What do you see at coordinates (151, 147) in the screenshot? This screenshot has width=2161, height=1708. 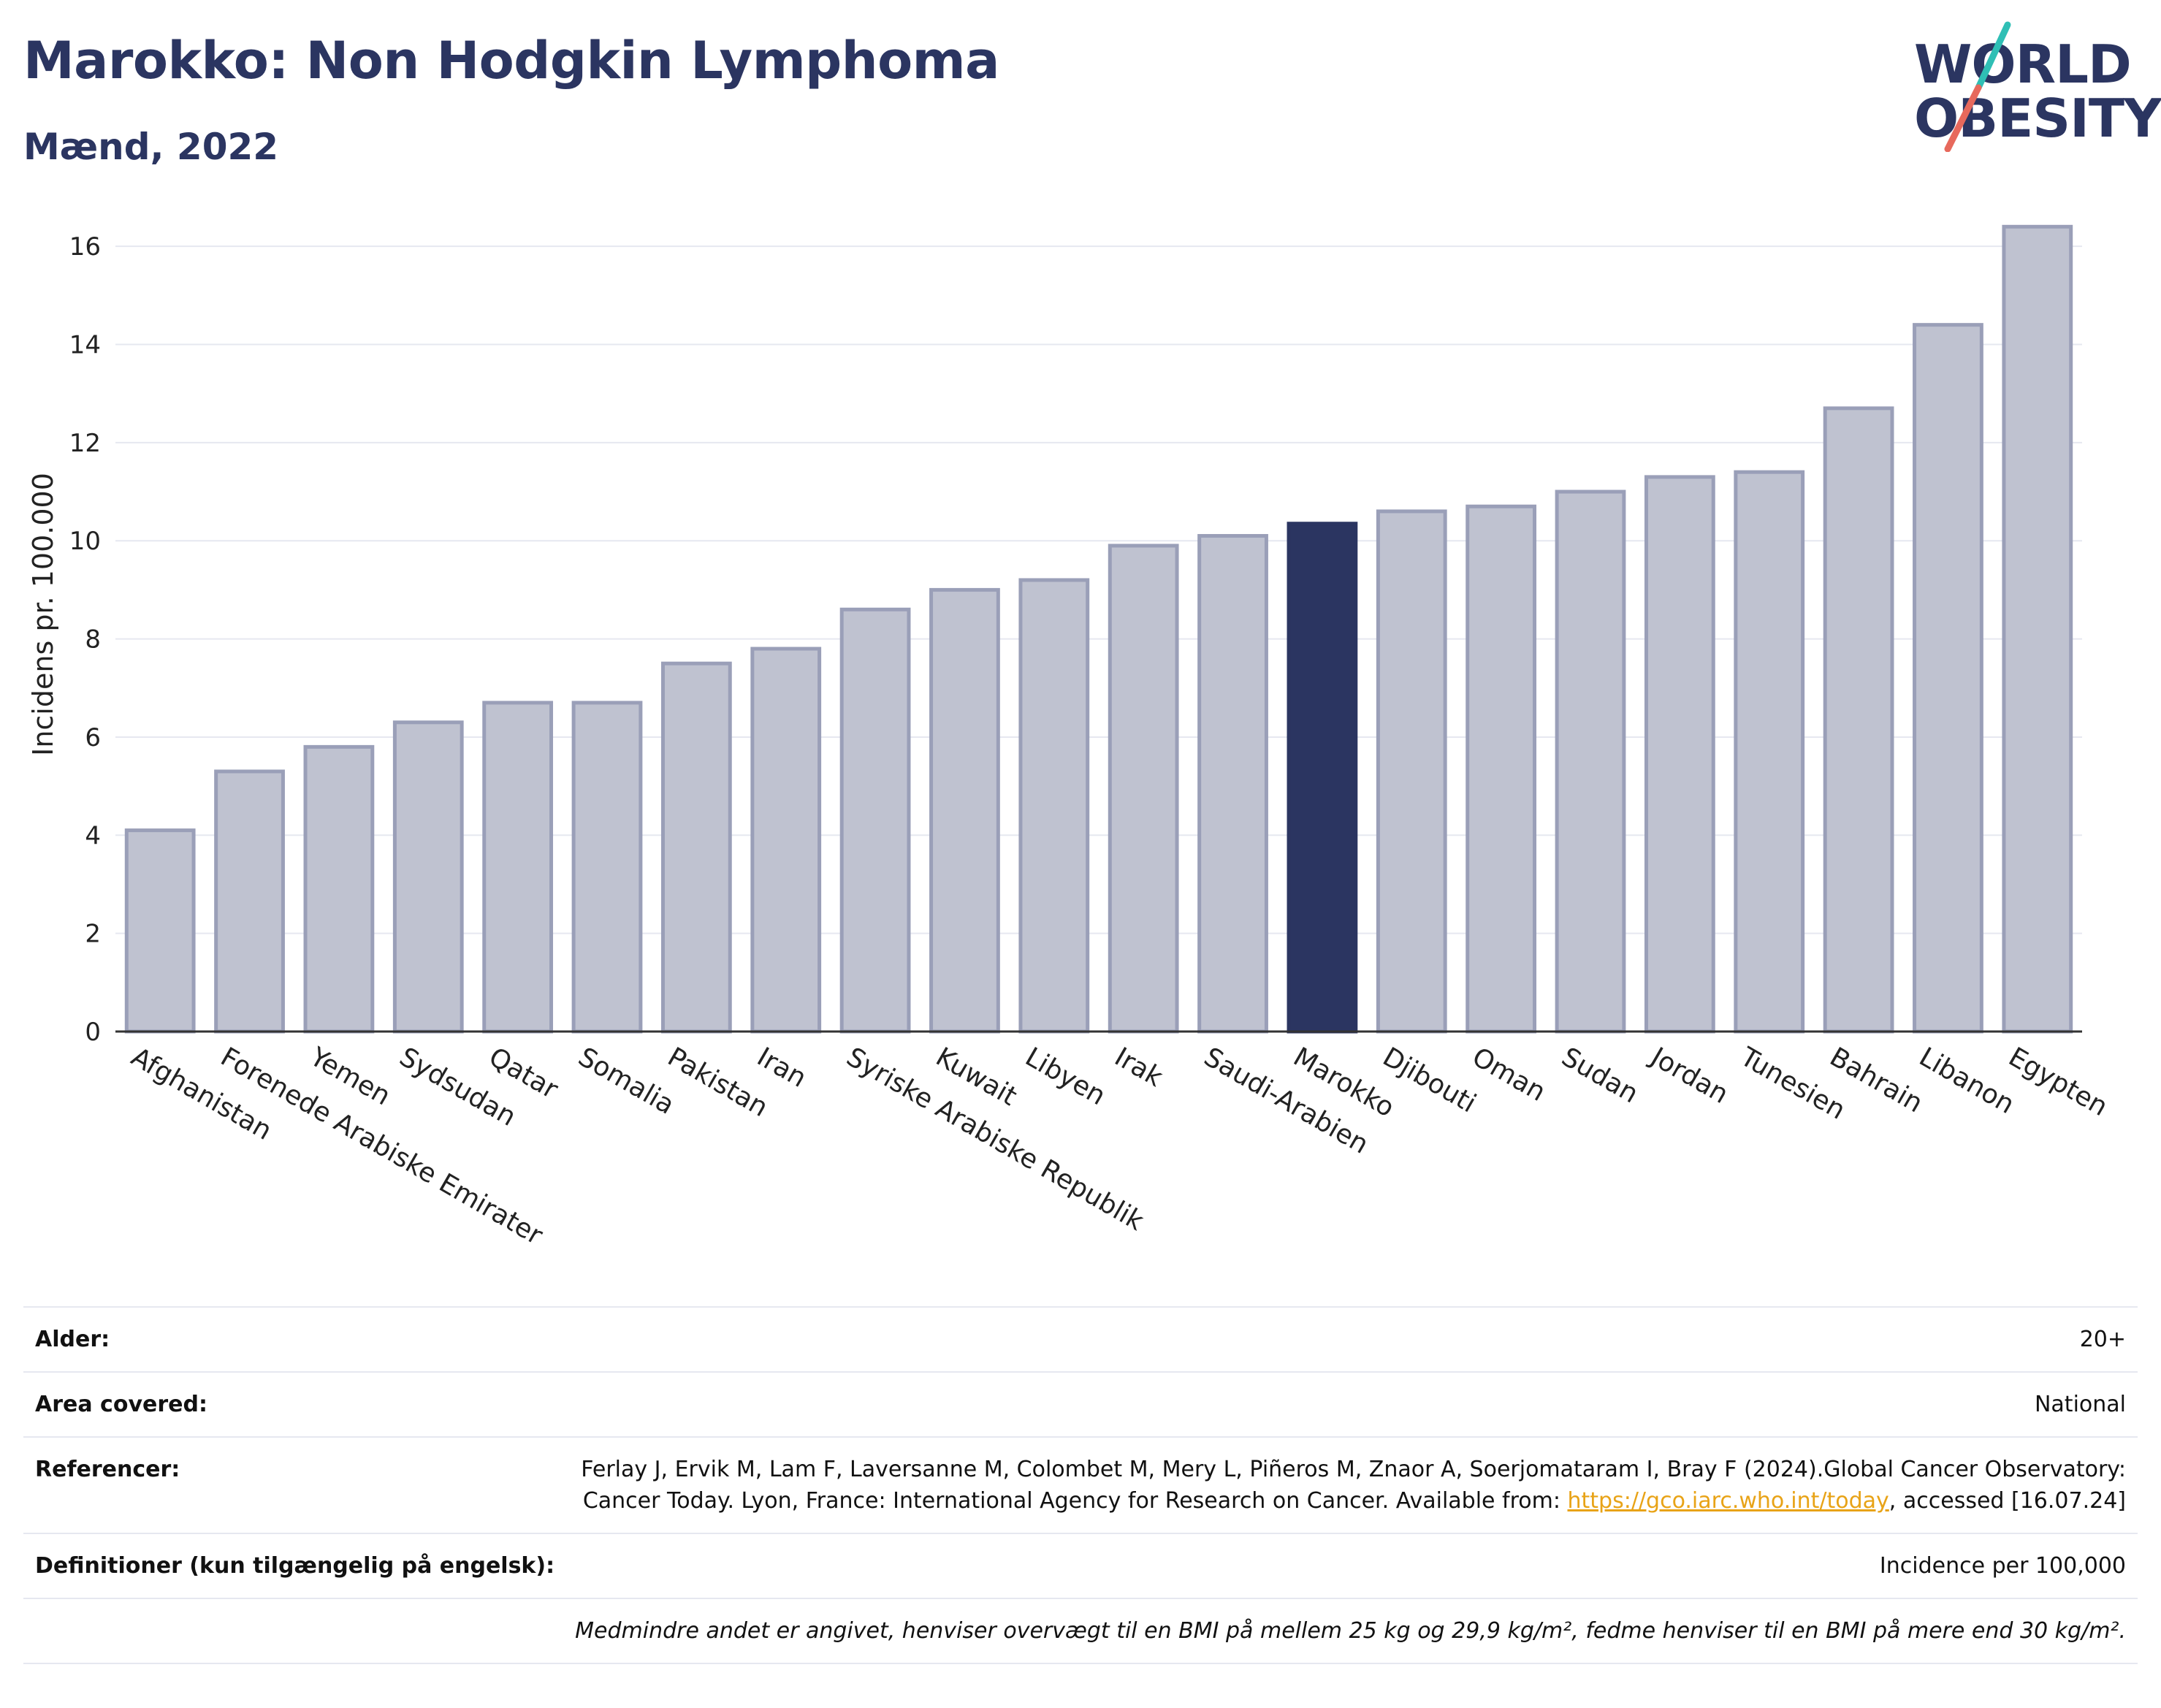 I see `chart-subtitle: Mænd, 2022` at bounding box center [151, 147].